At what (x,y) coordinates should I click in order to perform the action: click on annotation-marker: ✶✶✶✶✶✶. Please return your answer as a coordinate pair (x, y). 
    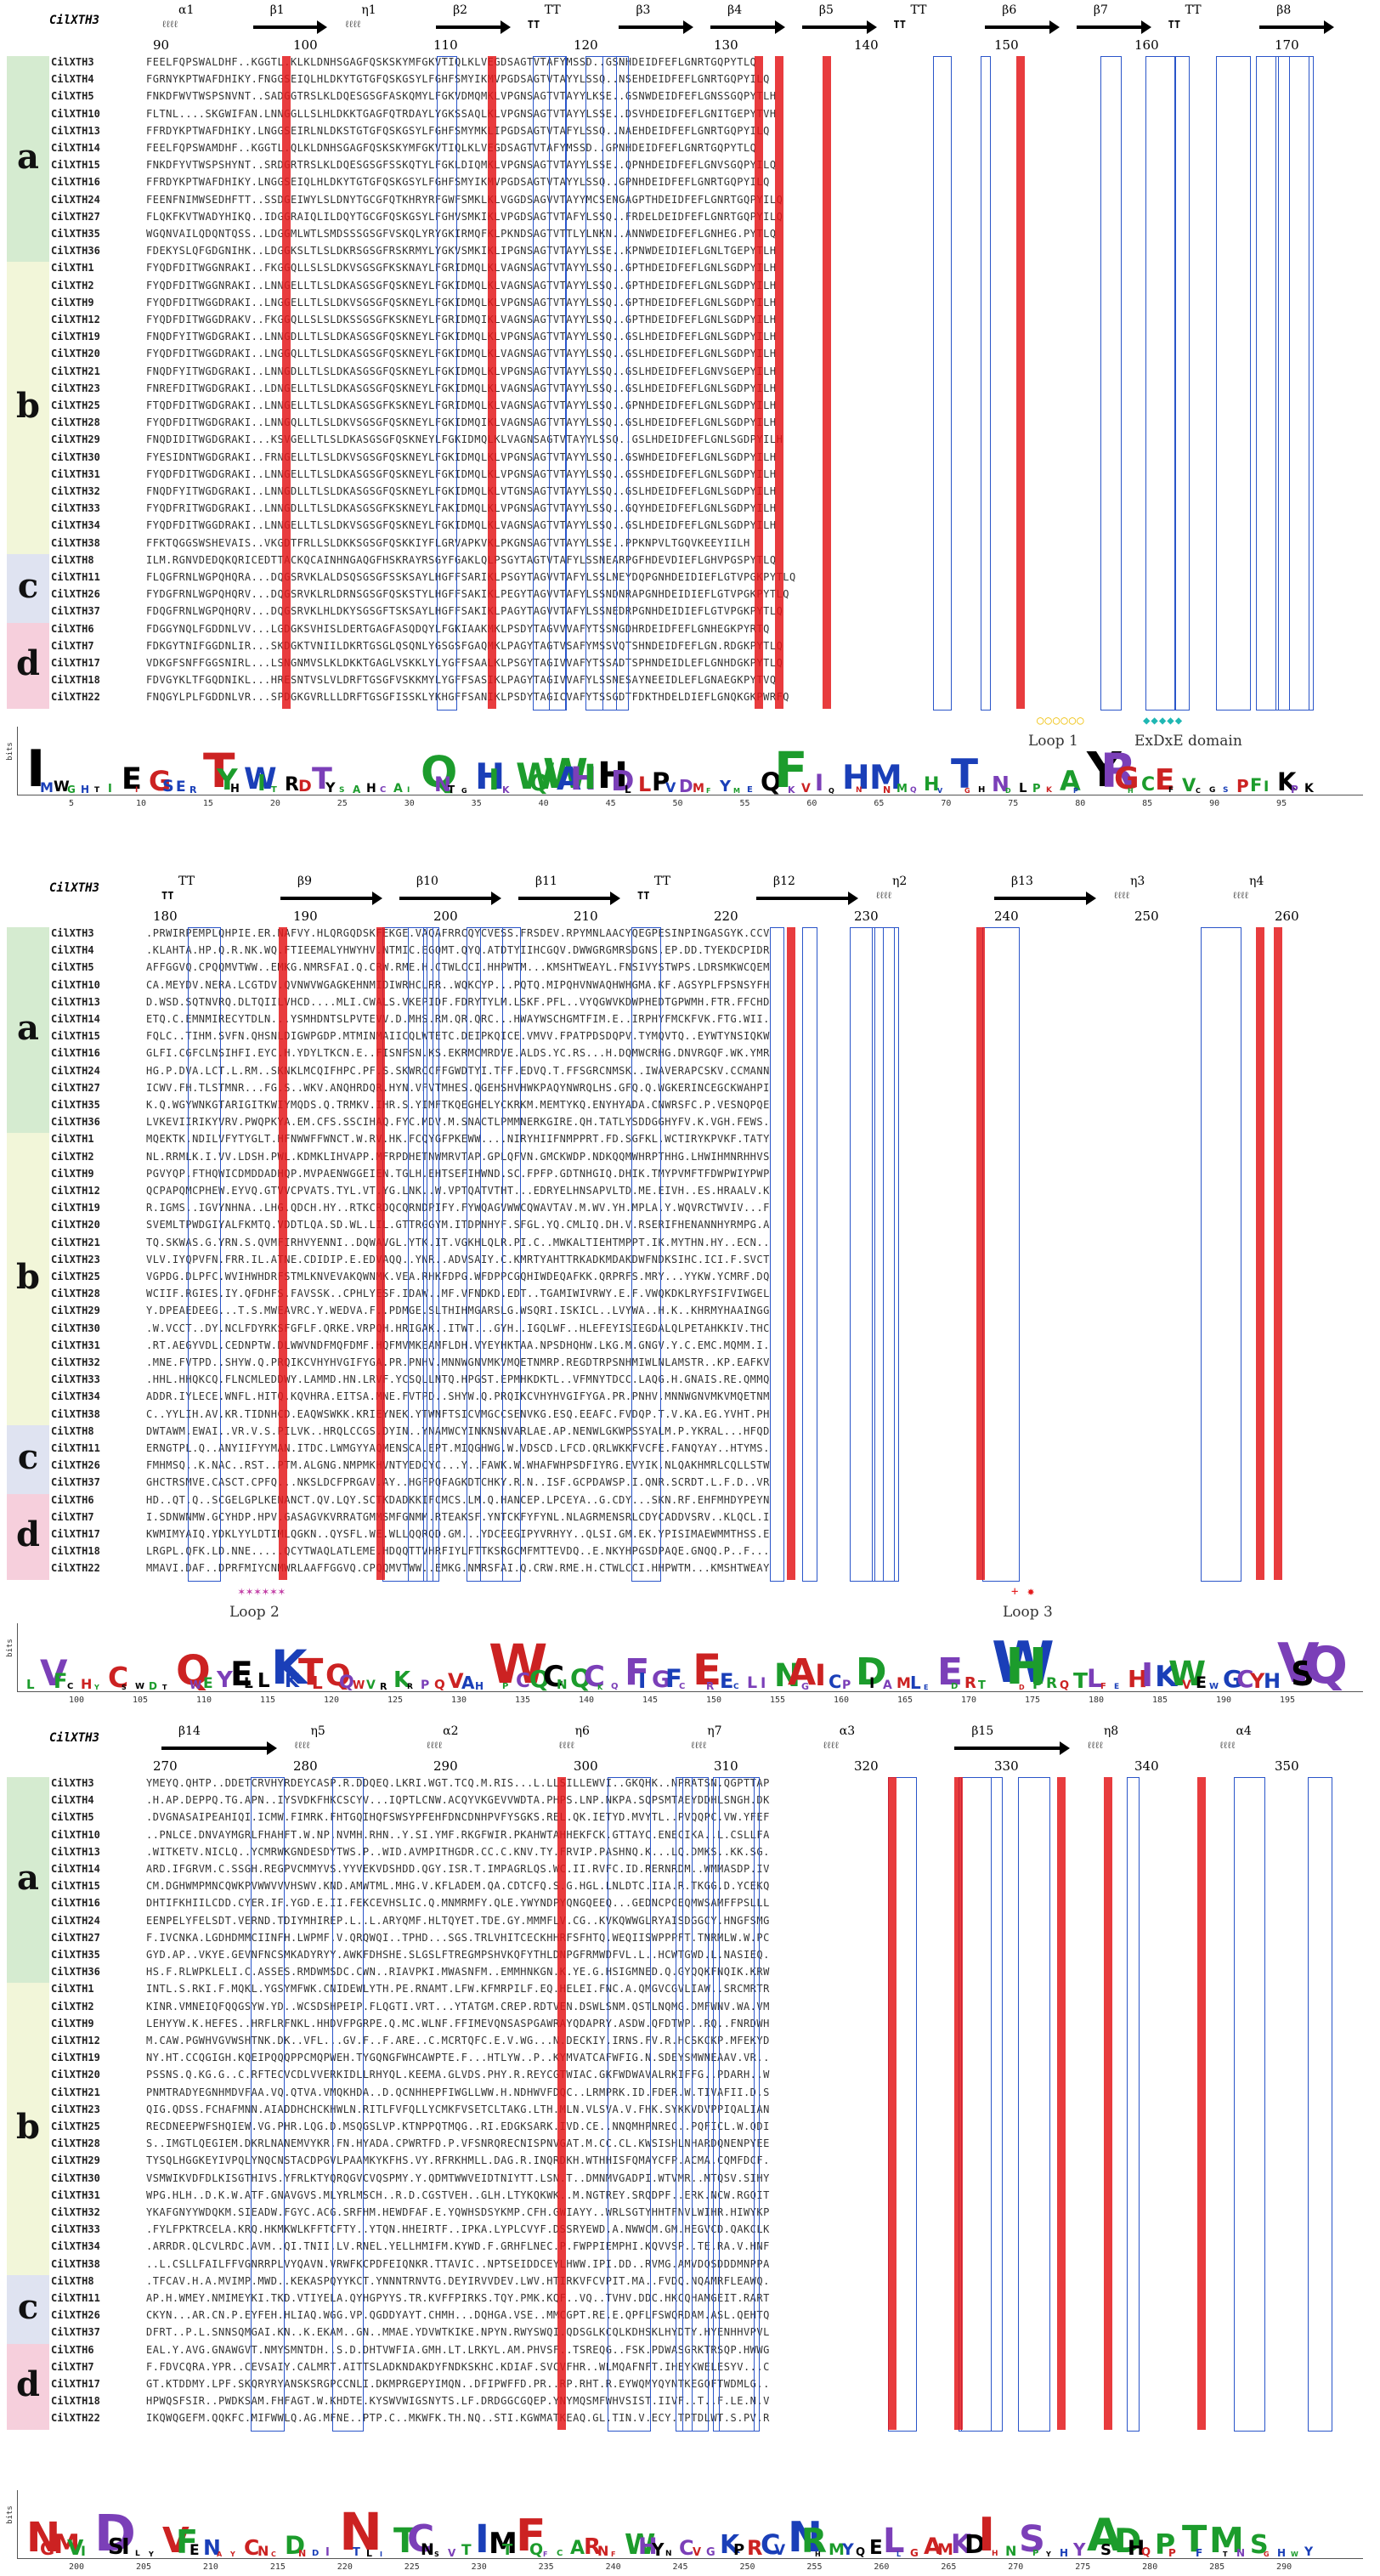
    Looking at the image, I should click on (262, 1591).